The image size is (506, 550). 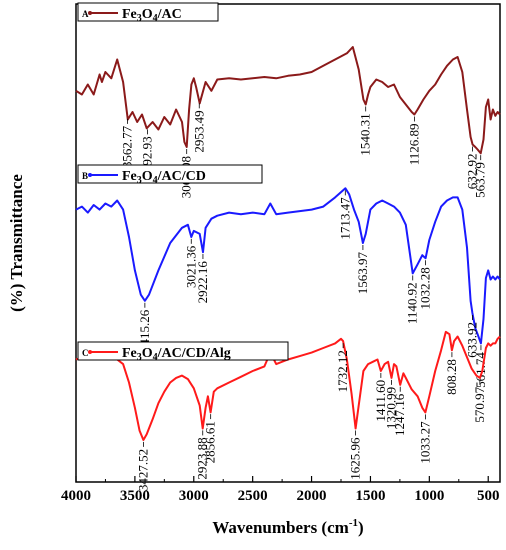 What do you see at coordinates (287, 527) in the screenshot?
I see `x-axis-label: Wavenumbers (cm-1)` at bounding box center [287, 527].